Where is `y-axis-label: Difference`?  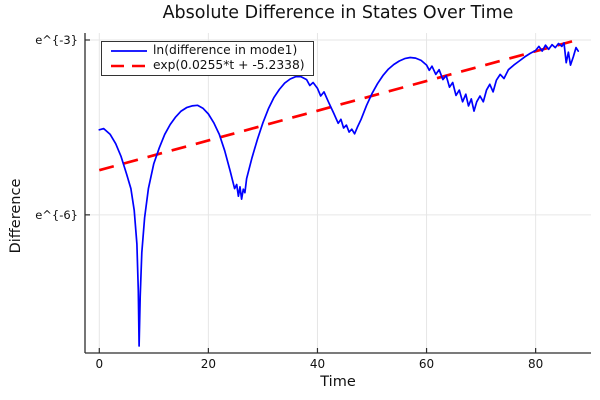
y-axis-label: Difference is located at coordinates (16, 216).